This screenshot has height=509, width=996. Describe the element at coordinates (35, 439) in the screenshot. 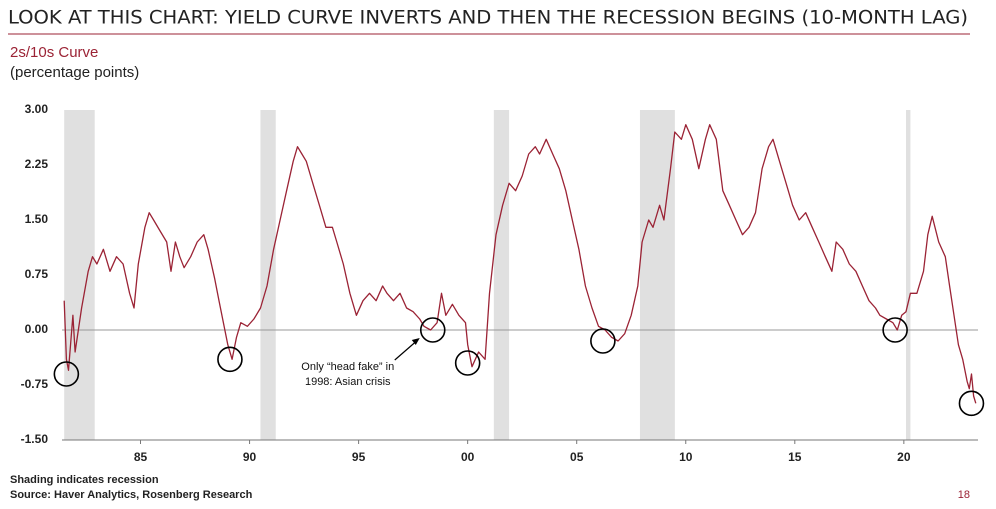

I see `y-tick-label: -1.50` at that location.